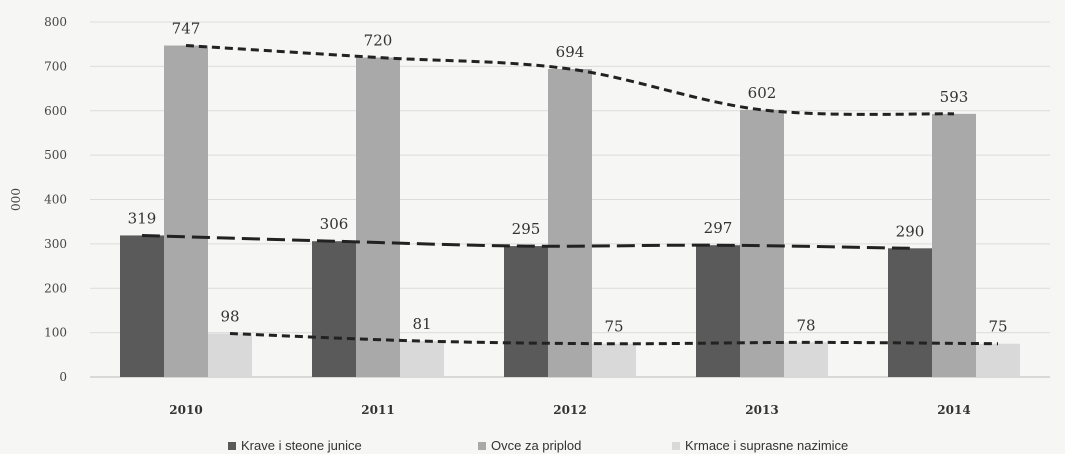  I want to click on y-tick-label: 800, so click(55, 22).